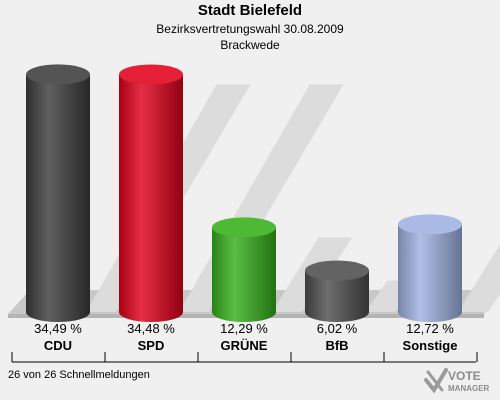 The height and width of the screenshot is (400, 500). What do you see at coordinates (79, 375) in the screenshot?
I see `footer-note: 26 von 26 Schnellmeldungen` at bounding box center [79, 375].